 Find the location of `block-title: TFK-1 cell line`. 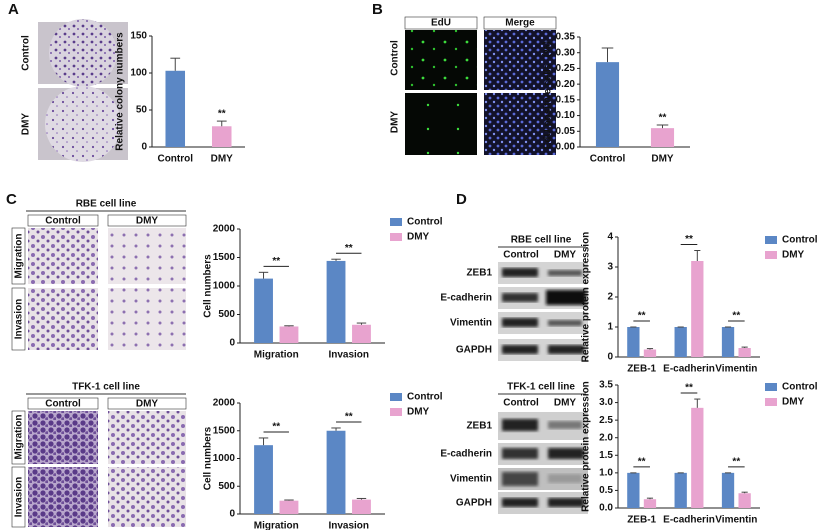

block-title: TFK-1 cell line is located at coordinates (106, 387).